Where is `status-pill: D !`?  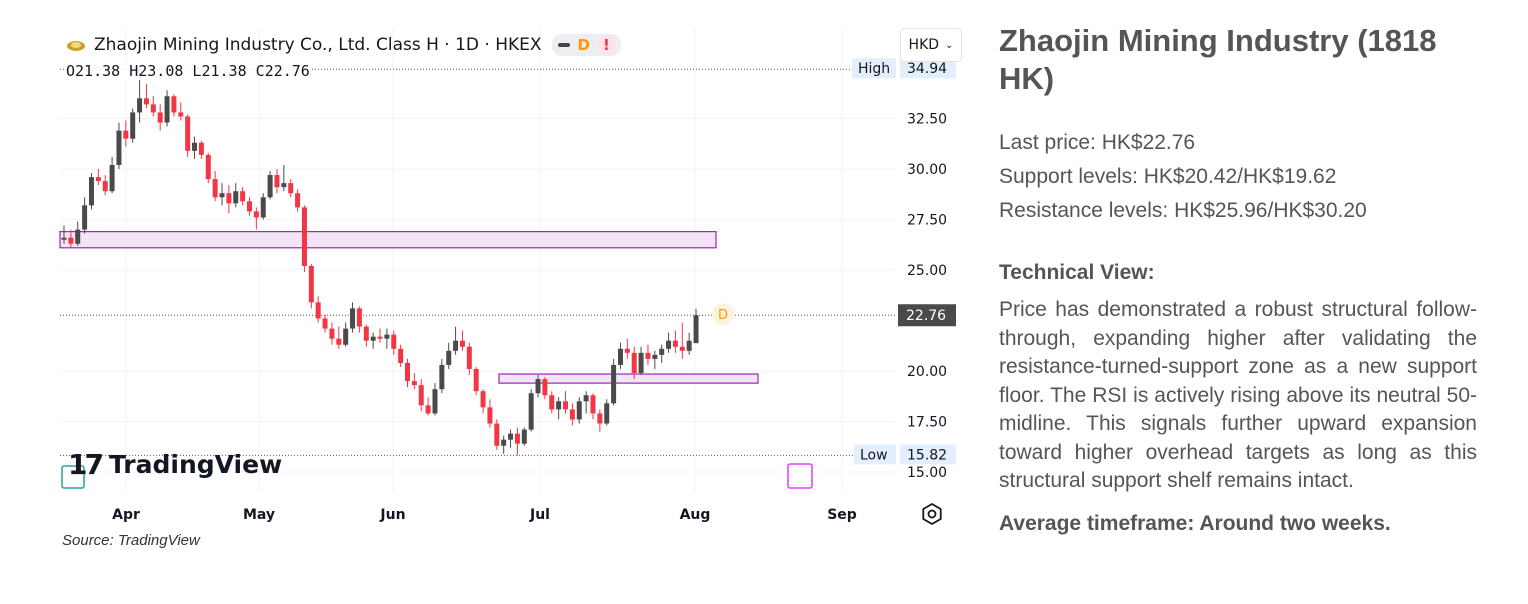
status-pill: D ! is located at coordinates (586, 45).